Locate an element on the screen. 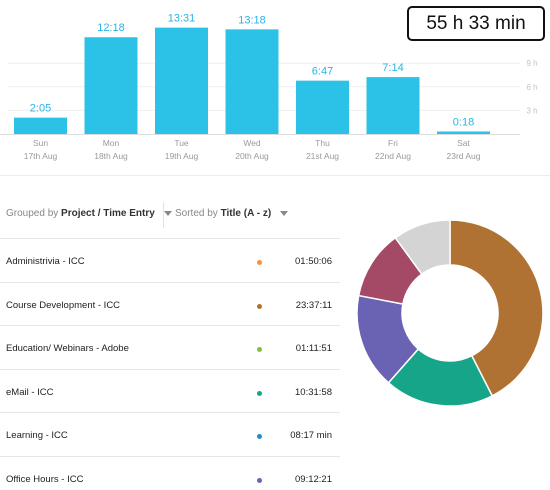 The image size is (550, 490). toolbar-divider is located at coordinates (163, 215).